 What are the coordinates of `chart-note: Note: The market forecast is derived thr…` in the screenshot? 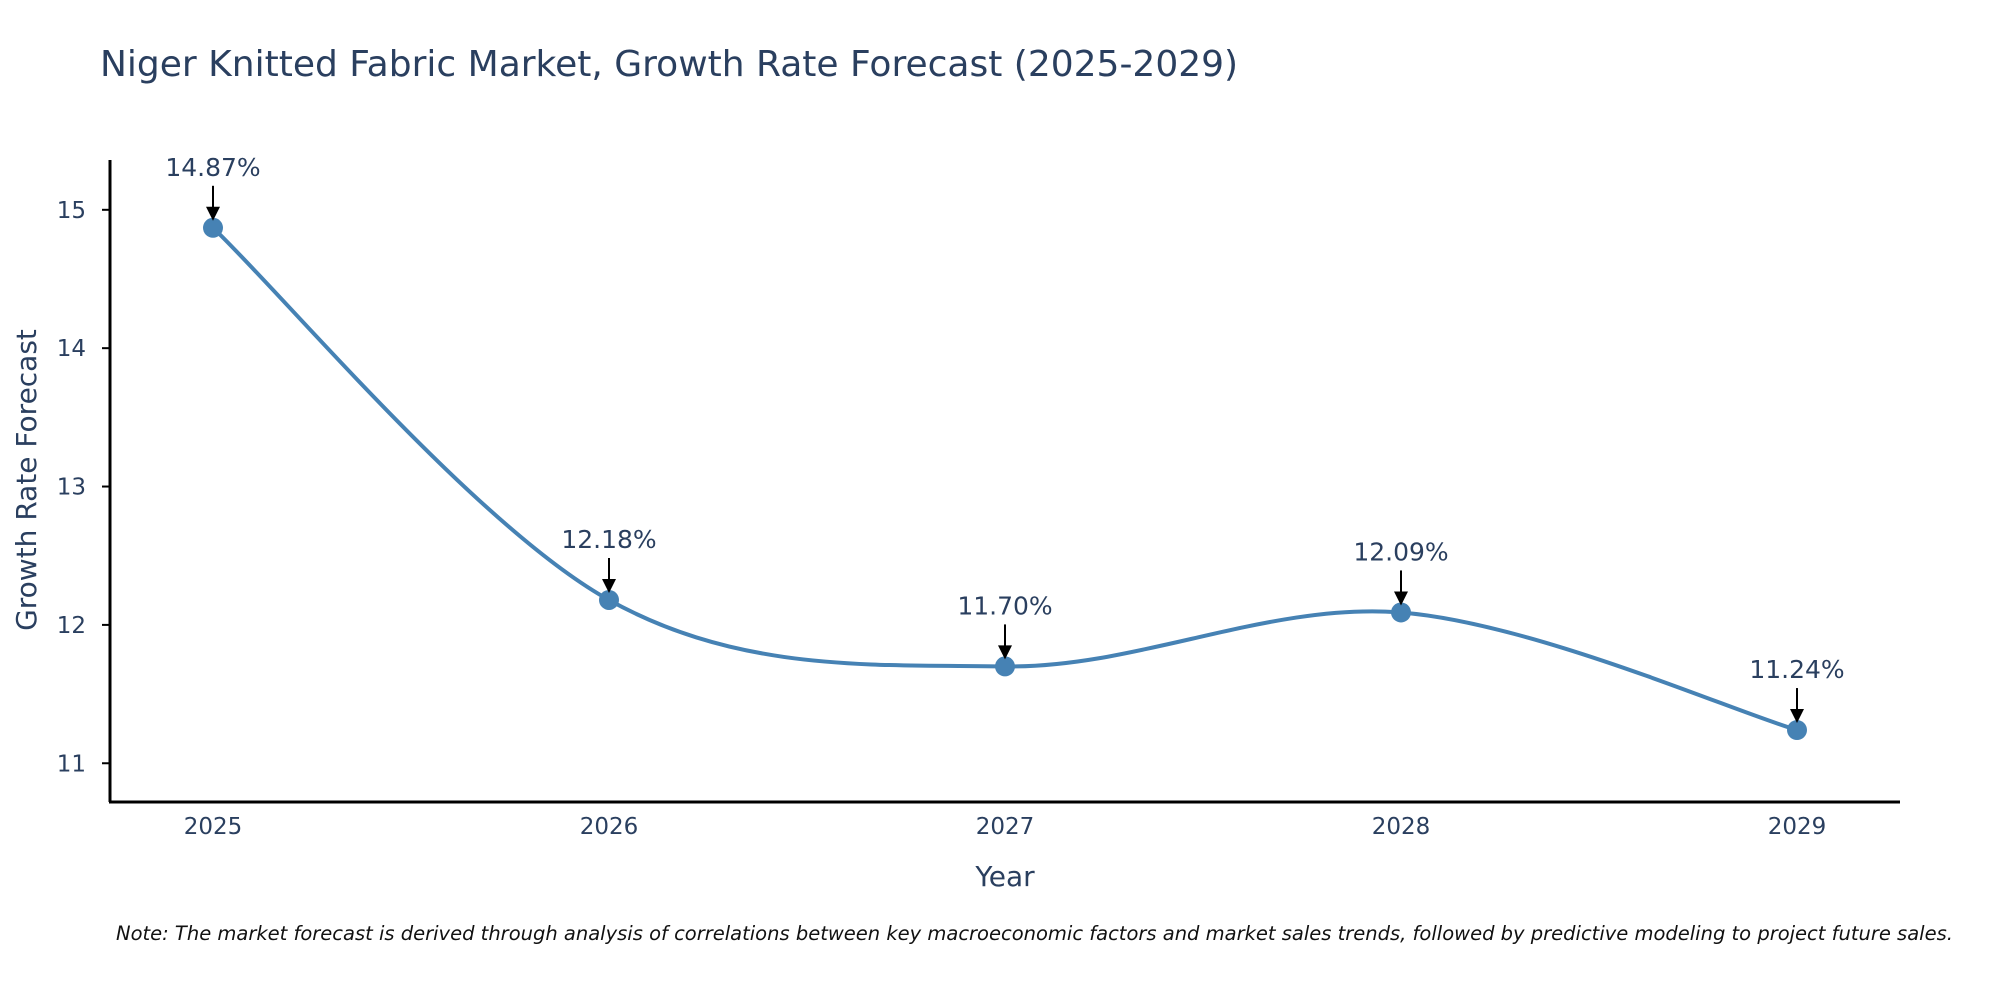 It's located at (1034, 933).